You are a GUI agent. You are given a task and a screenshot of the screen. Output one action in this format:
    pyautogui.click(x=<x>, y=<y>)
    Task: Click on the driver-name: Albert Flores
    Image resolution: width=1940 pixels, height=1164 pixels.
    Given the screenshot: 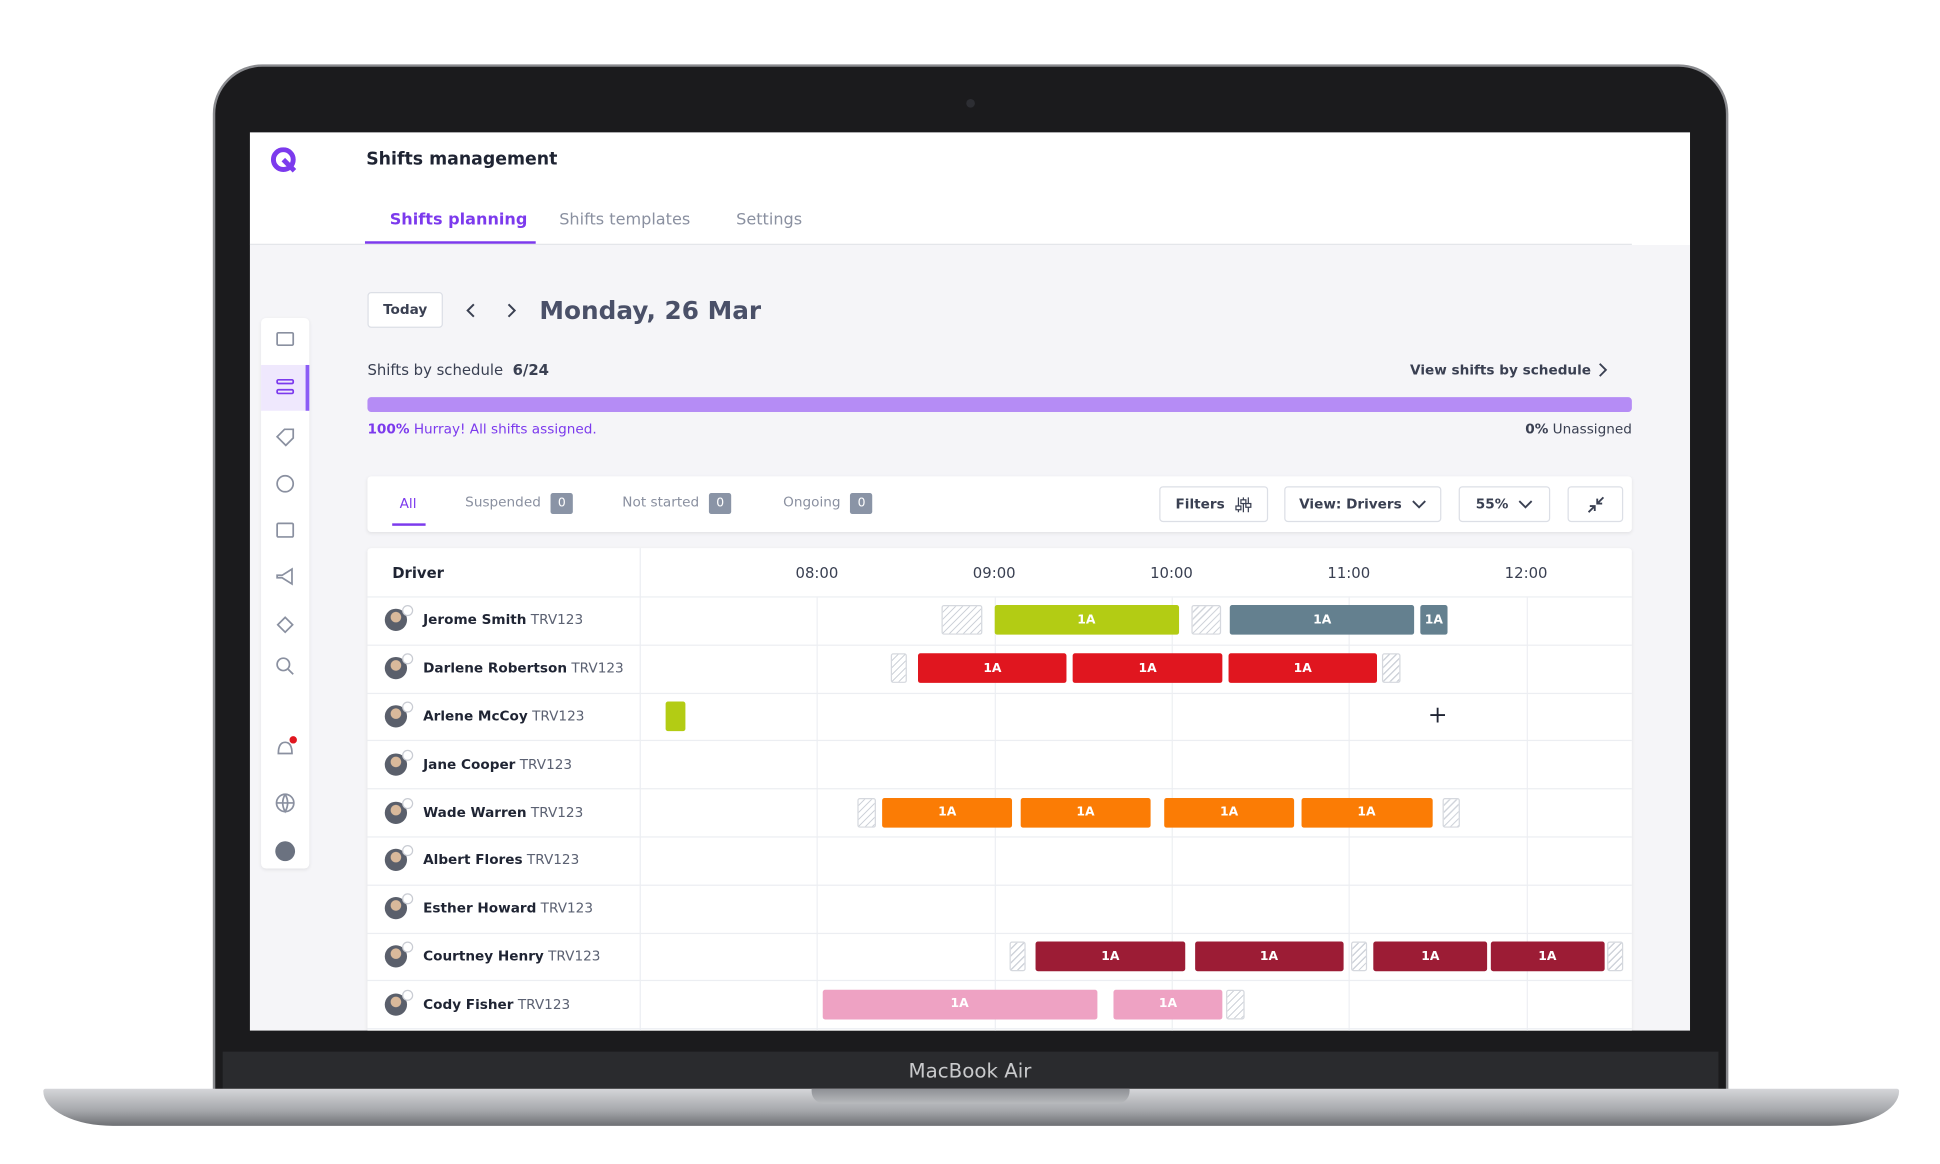 What is the action you would take?
    pyautogui.click(x=473, y=860)
    